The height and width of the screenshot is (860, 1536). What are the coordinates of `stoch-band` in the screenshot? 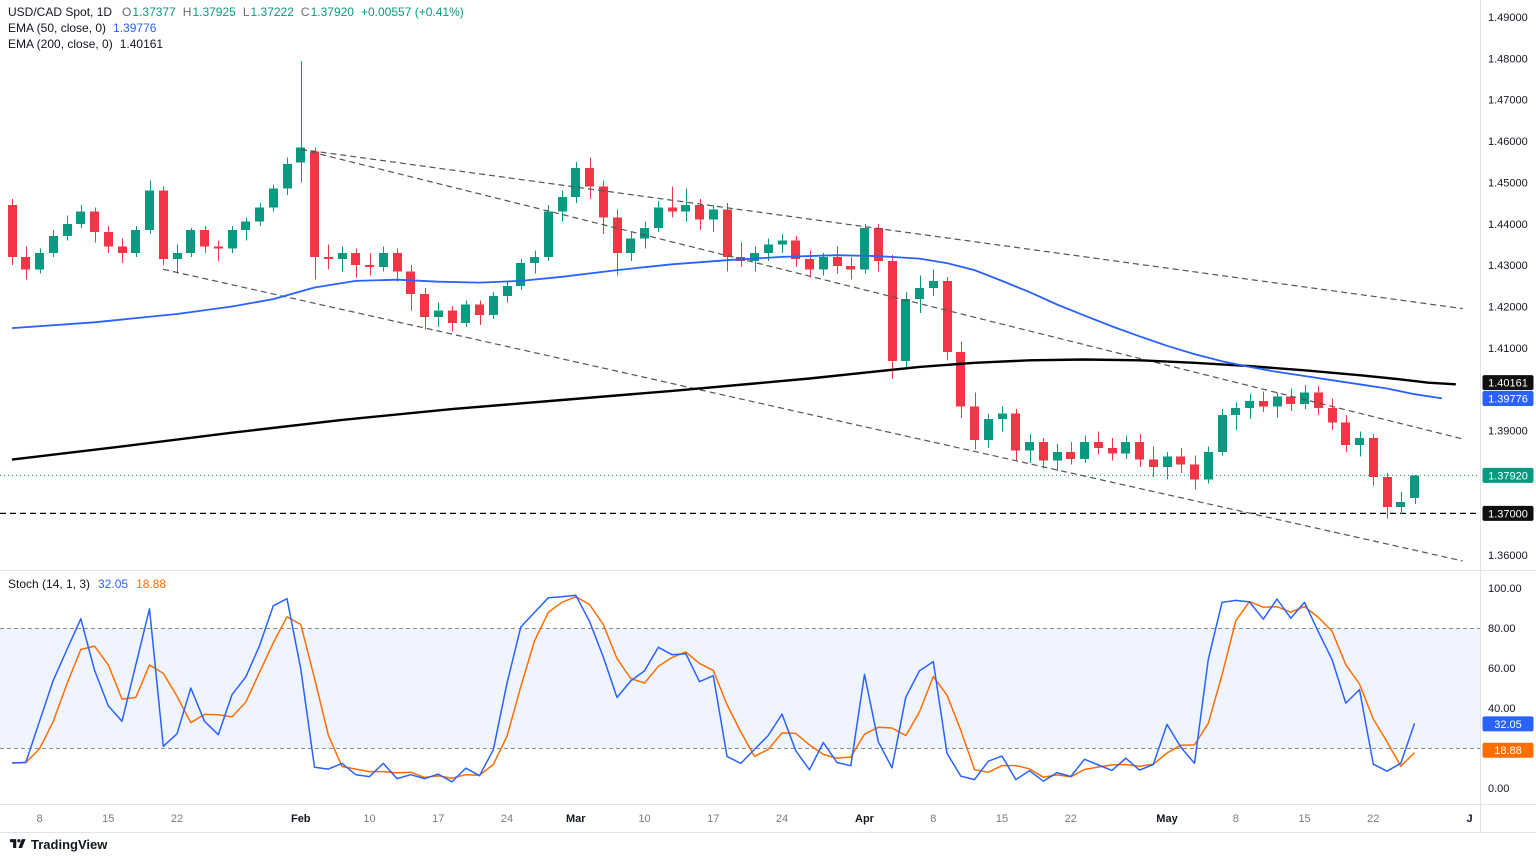 It's located at (740, 688).